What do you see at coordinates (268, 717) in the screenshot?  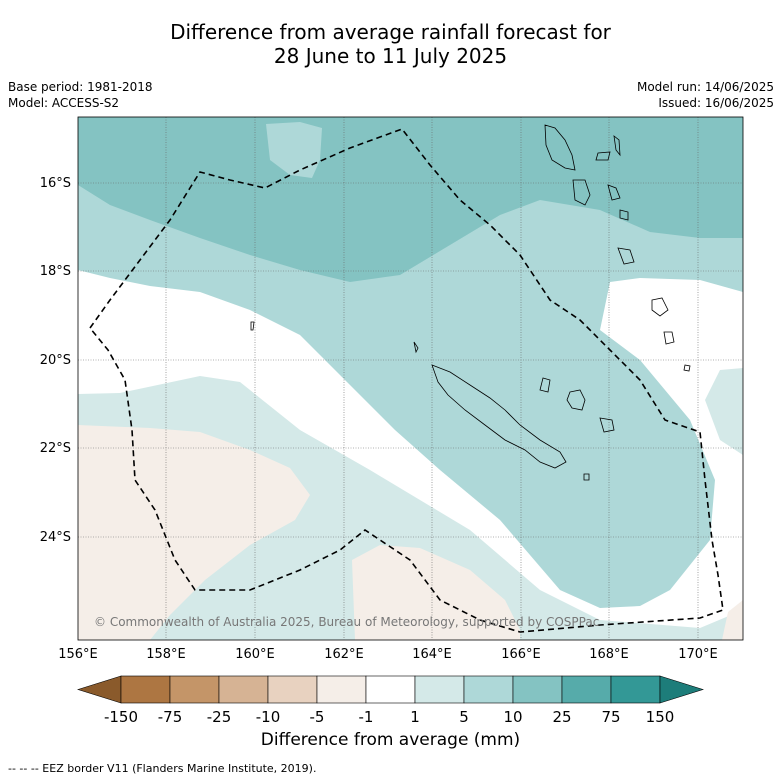 I see `colorbar-tick-3: -10` at bounding box center [268, 717].